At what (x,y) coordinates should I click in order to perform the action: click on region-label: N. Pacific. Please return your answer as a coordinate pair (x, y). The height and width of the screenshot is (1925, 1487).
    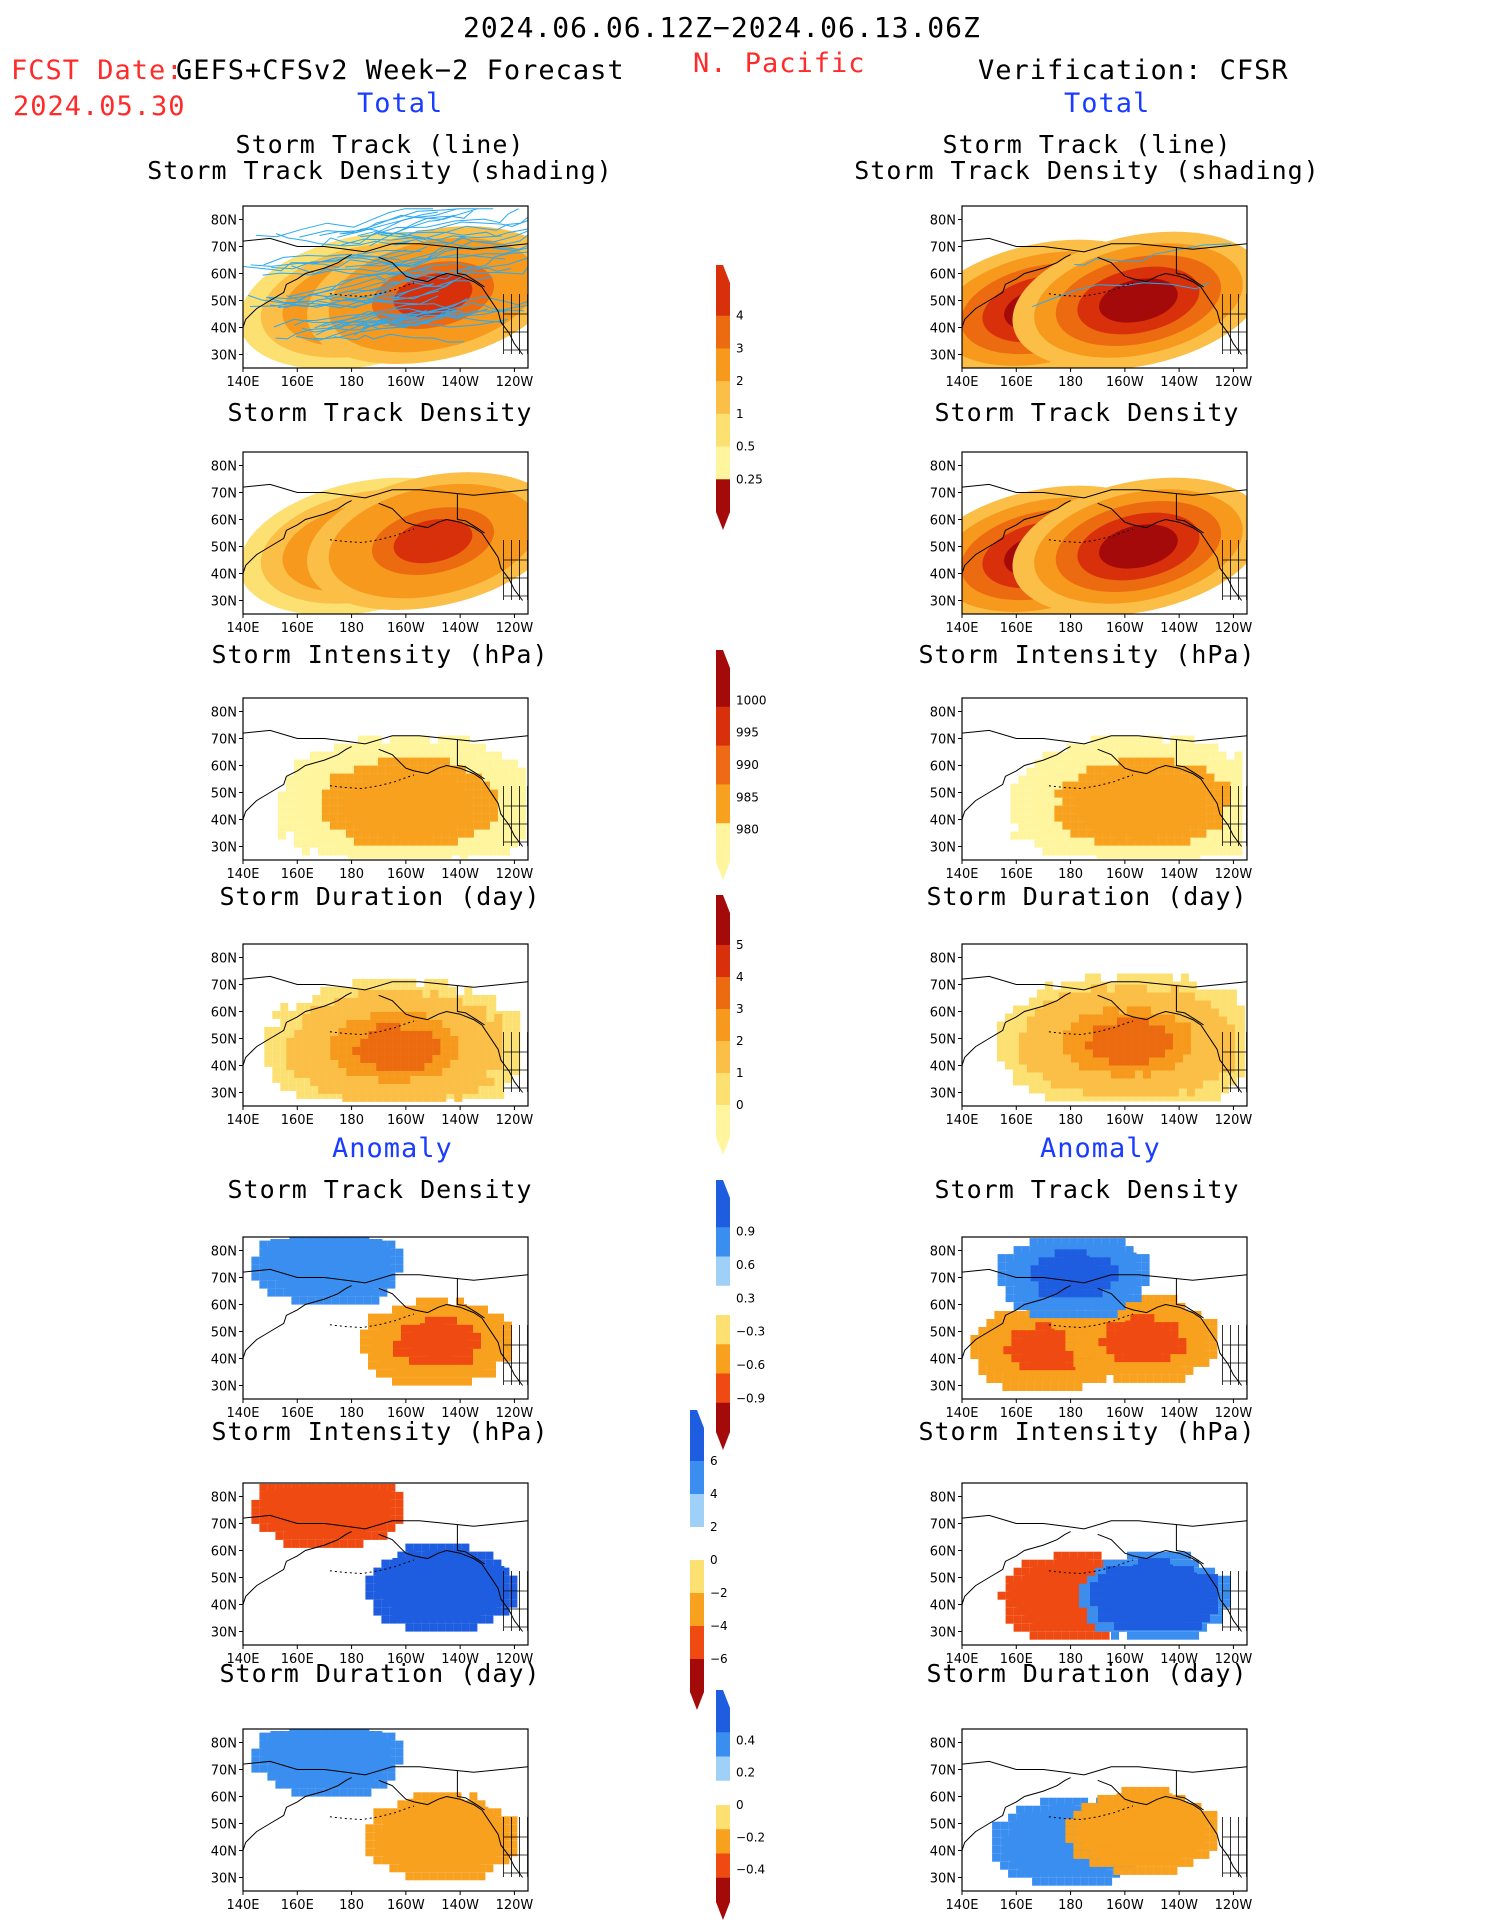
    Looking at the image, I should click on (779, 63).